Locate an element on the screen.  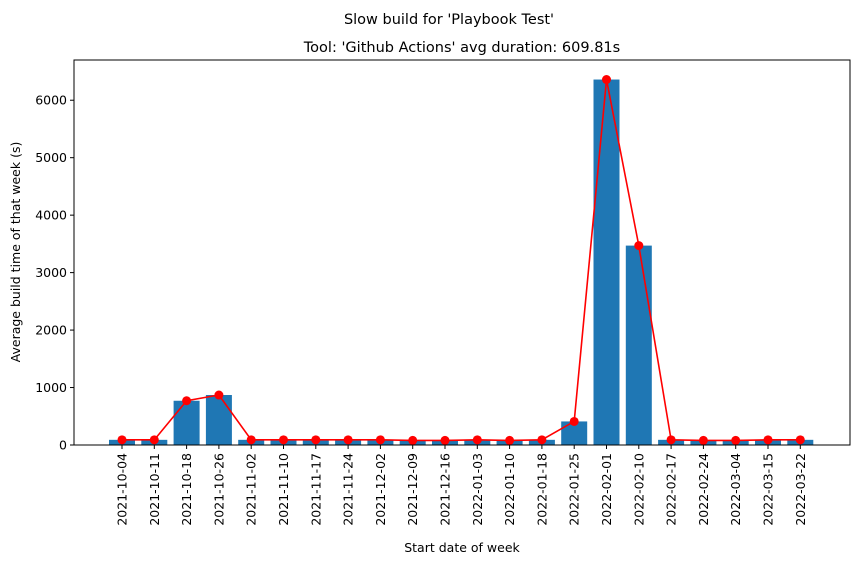
x-tick-label: 2021-11-17 is located at coordinates (315, 489).